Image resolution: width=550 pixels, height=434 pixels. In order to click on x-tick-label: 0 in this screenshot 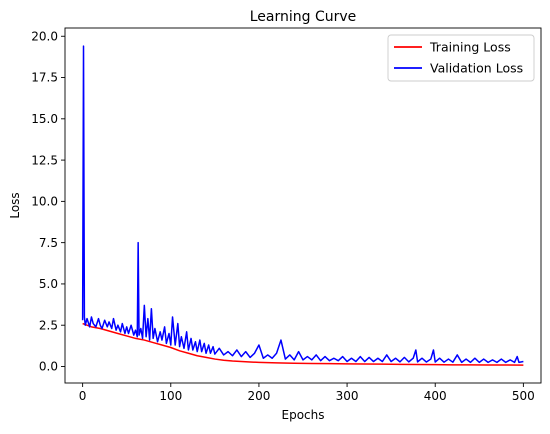, I will do `click(83, 396)`.